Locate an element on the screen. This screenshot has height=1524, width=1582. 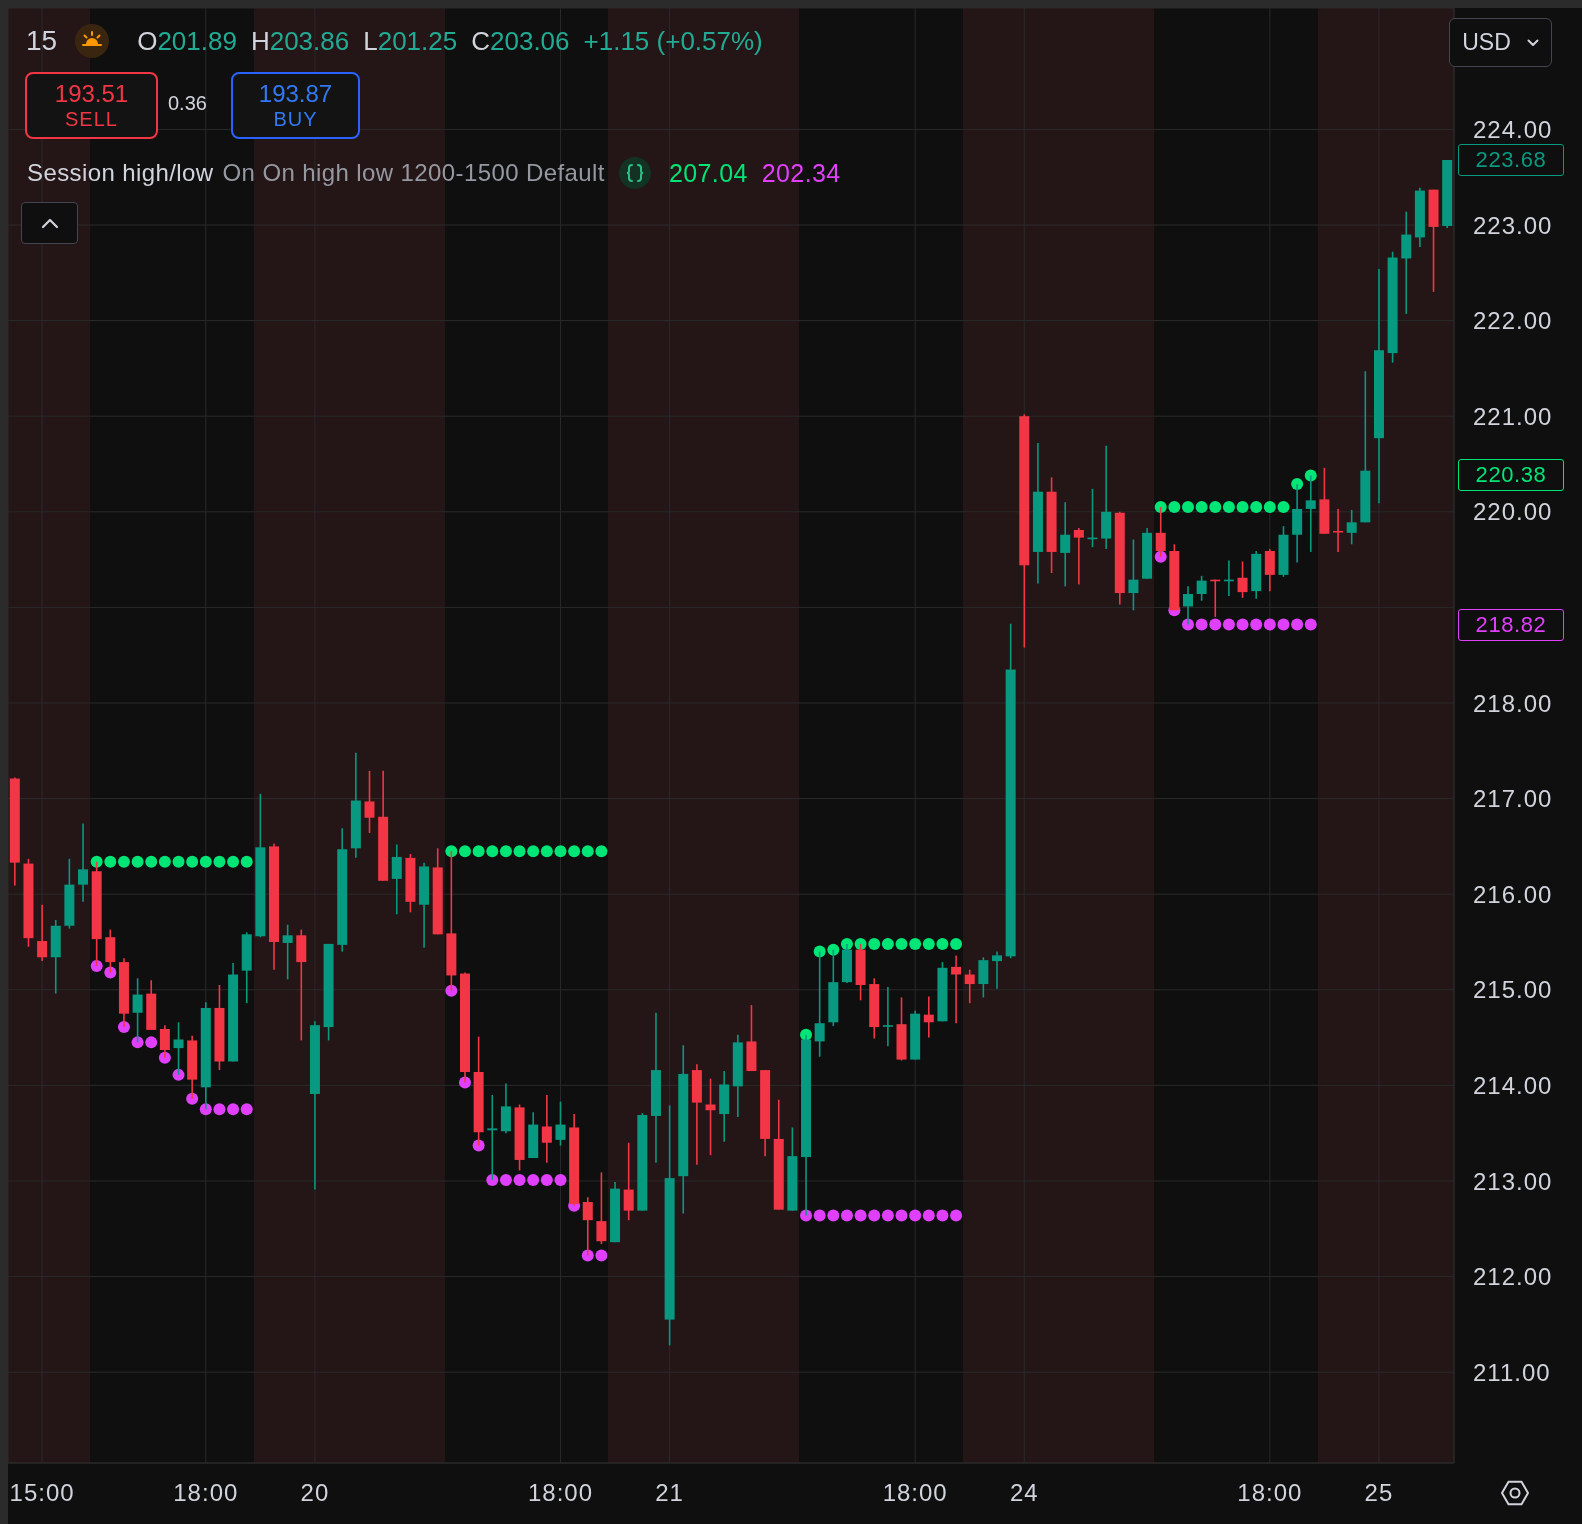
y-tick-label: 213.00 is located at coordinates (1513, 1181).